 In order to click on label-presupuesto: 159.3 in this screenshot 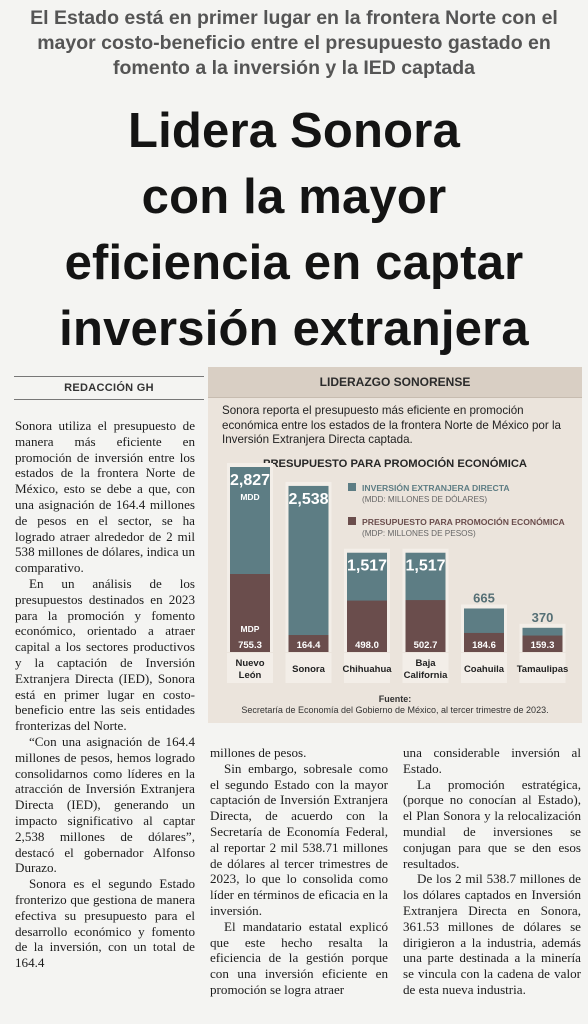, I will do `click(543, 645)`.